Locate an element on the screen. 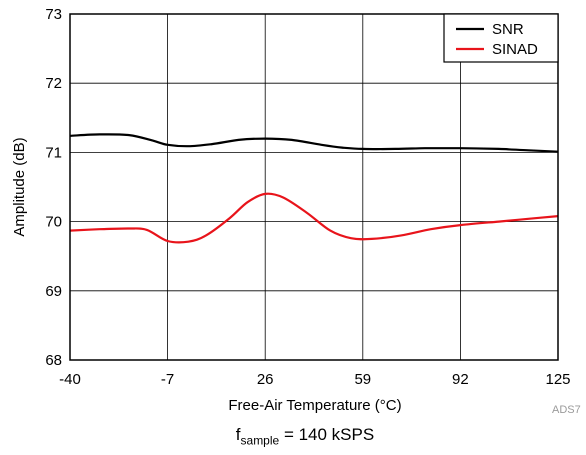  y-axis-title: Amplitude (dB) is located at coordinates (19, 186).